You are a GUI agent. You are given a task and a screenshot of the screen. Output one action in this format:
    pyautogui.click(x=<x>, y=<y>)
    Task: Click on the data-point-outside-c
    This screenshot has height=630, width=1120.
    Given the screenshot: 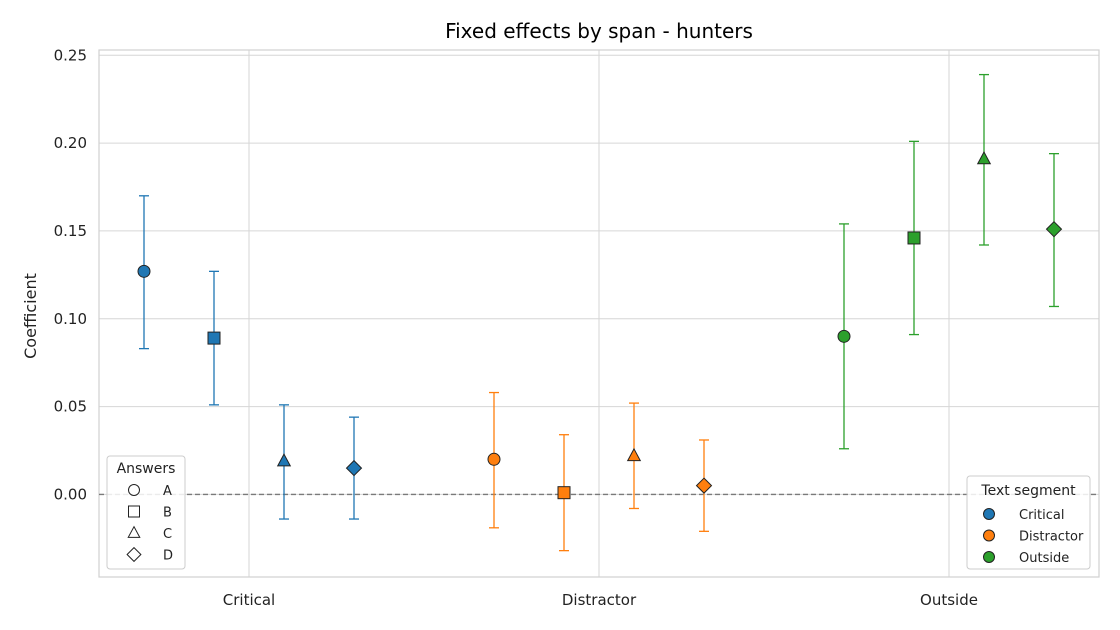 What is the action you would take?
    pyautogui.click(x=984, y=157)
    